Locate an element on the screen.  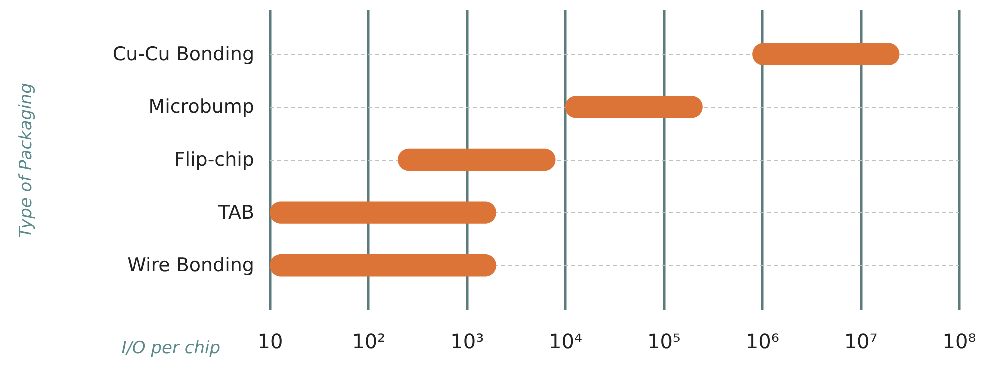
y-tick-label: Microbump is located at coordinates (201, 107).